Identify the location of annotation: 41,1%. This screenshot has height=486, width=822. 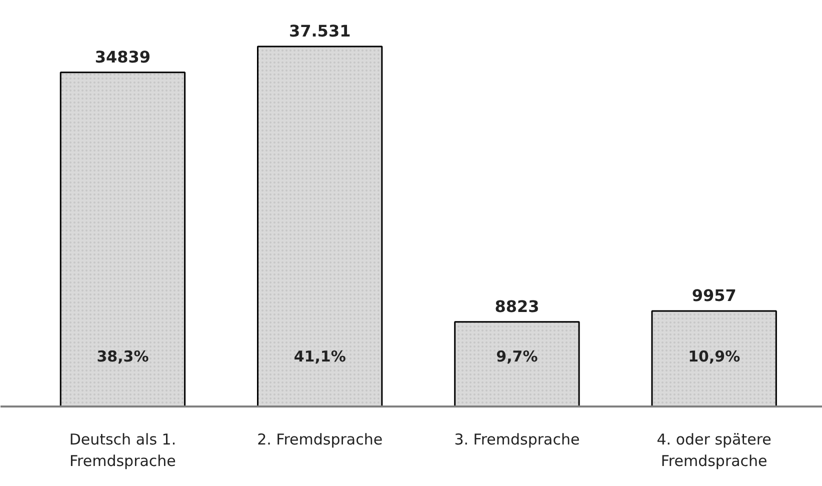
(320, 357).